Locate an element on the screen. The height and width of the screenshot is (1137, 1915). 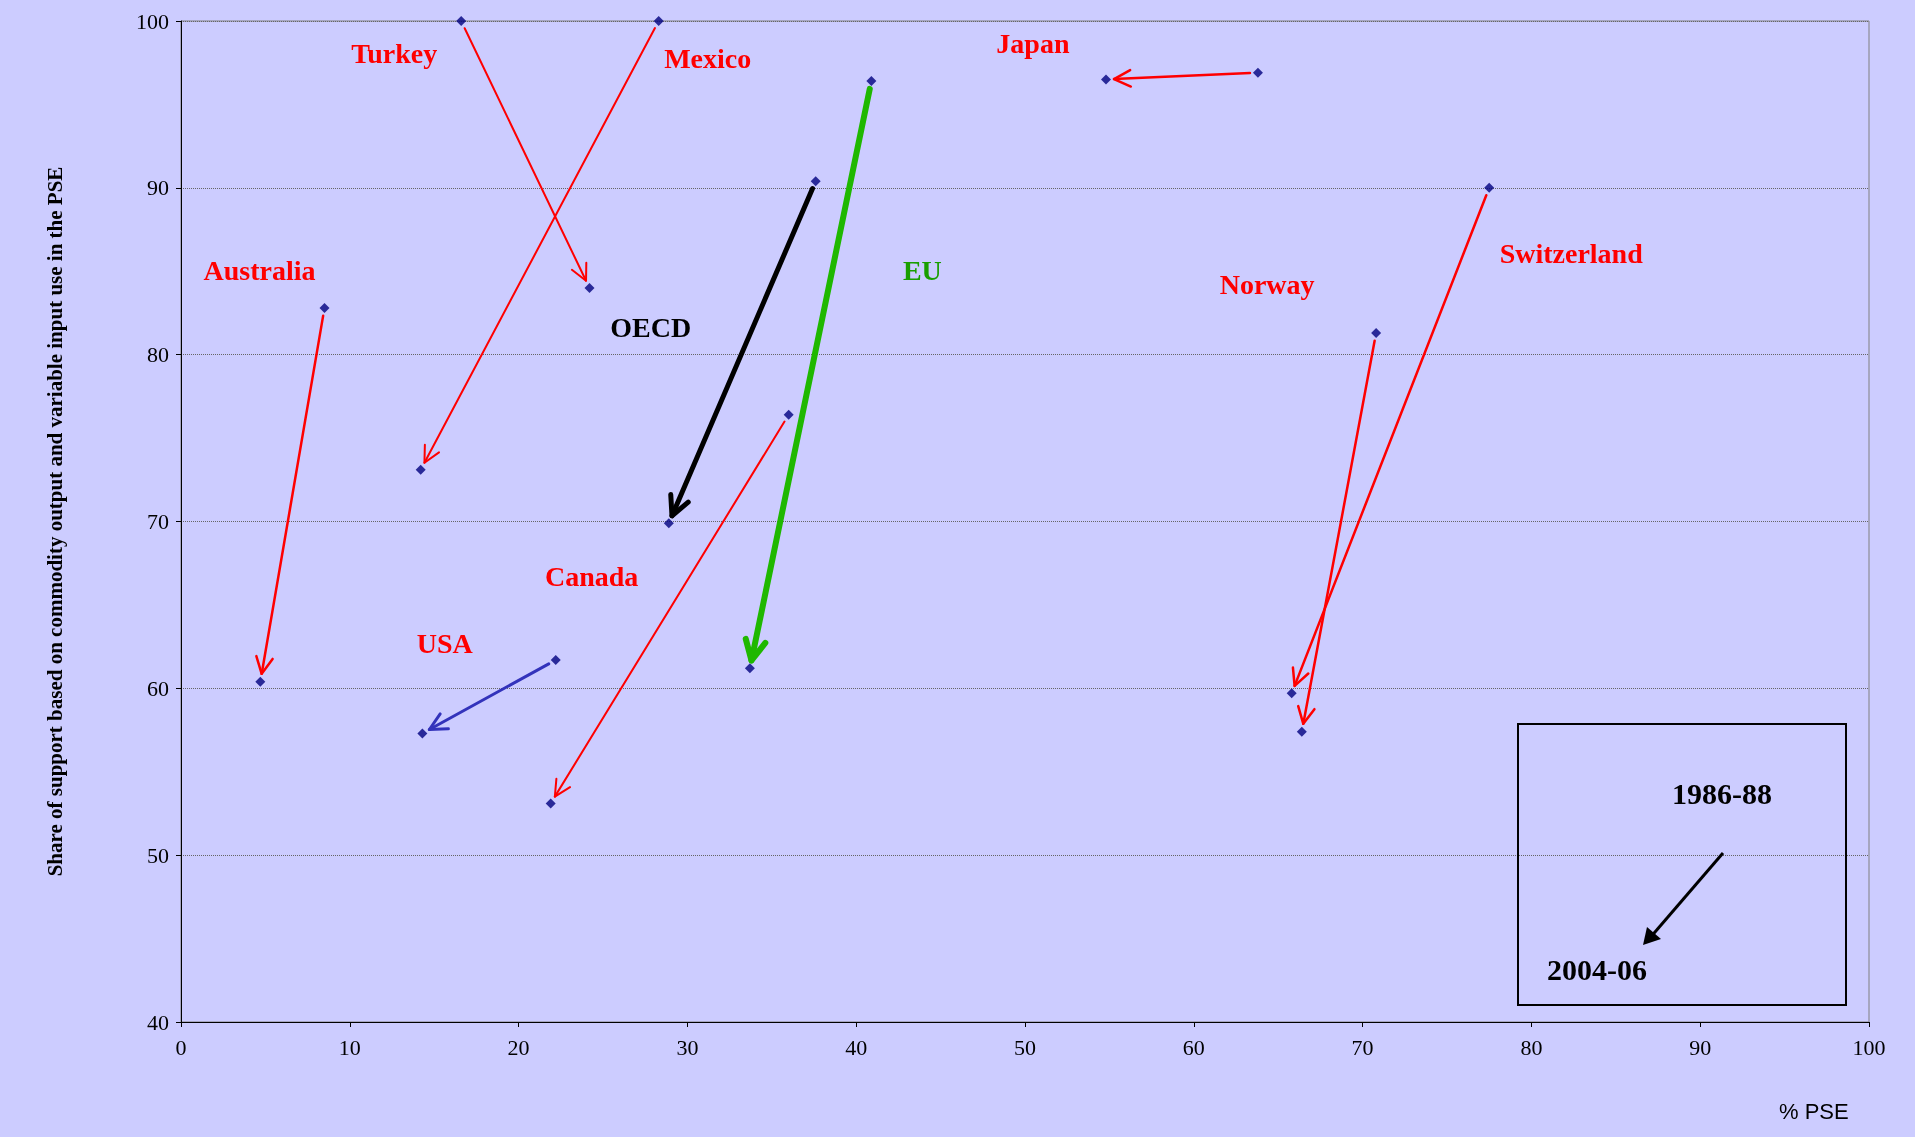
x-tick-label: 0 is located at coordinates (181, 1047).